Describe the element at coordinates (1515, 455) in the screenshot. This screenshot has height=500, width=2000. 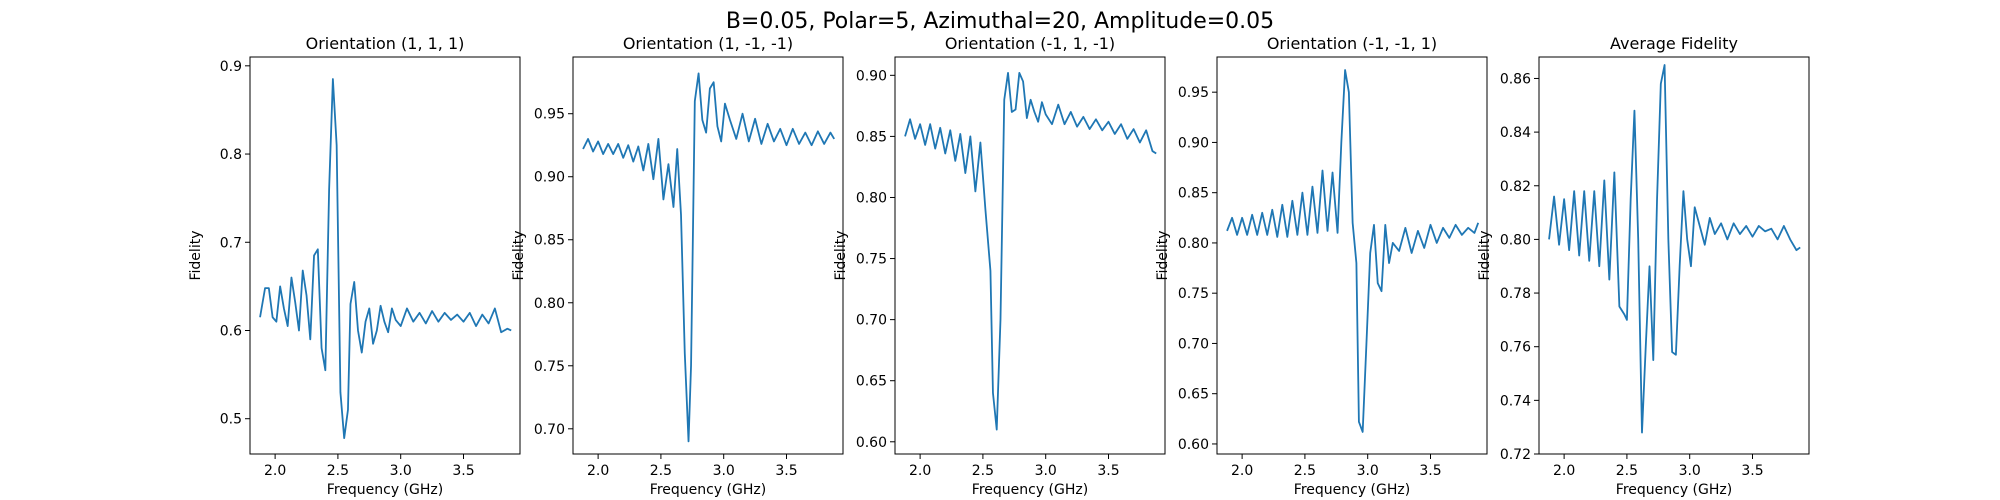
I see `y-tick-label: 0.72` at that location.